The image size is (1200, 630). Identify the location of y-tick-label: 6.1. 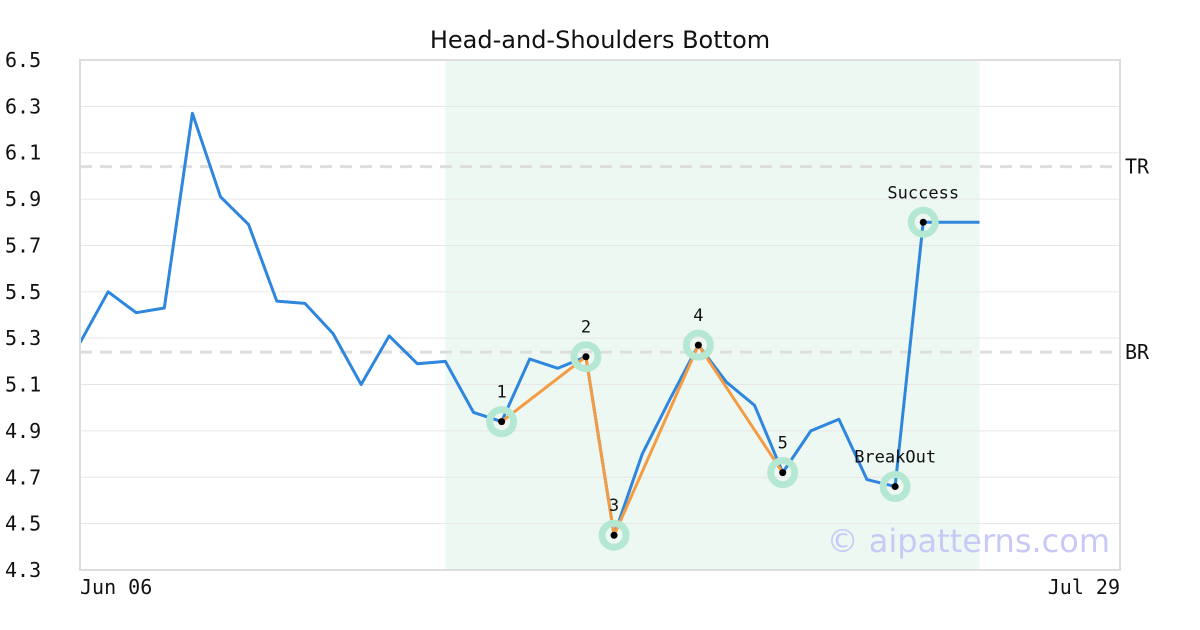
(23, 153).